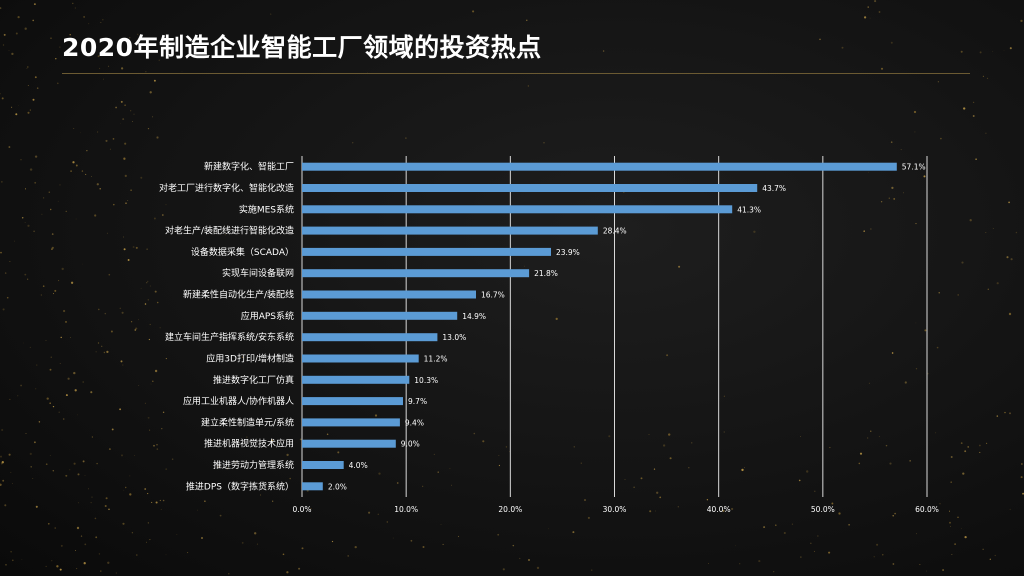 The width and height of the screenshot is (1024, 576). Describe the element at coordinates (229, 337) in the screenshot. I see `category-label: 建立车间生产指挥系统/安东系统` at that location.